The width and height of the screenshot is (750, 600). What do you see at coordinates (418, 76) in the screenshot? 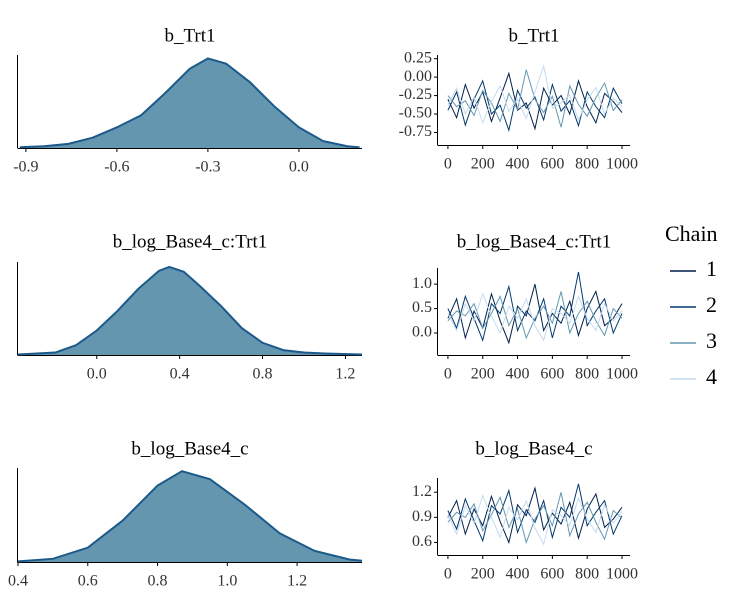
I see `y-tick-label: 0.00` at bounding box center [418, 76].